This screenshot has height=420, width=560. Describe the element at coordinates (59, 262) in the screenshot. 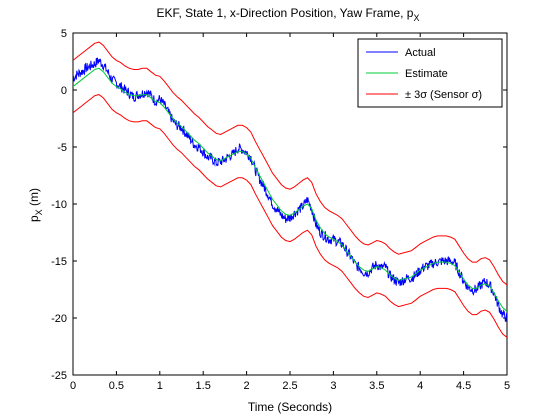

I see `y-tick-label: -15` at that location.